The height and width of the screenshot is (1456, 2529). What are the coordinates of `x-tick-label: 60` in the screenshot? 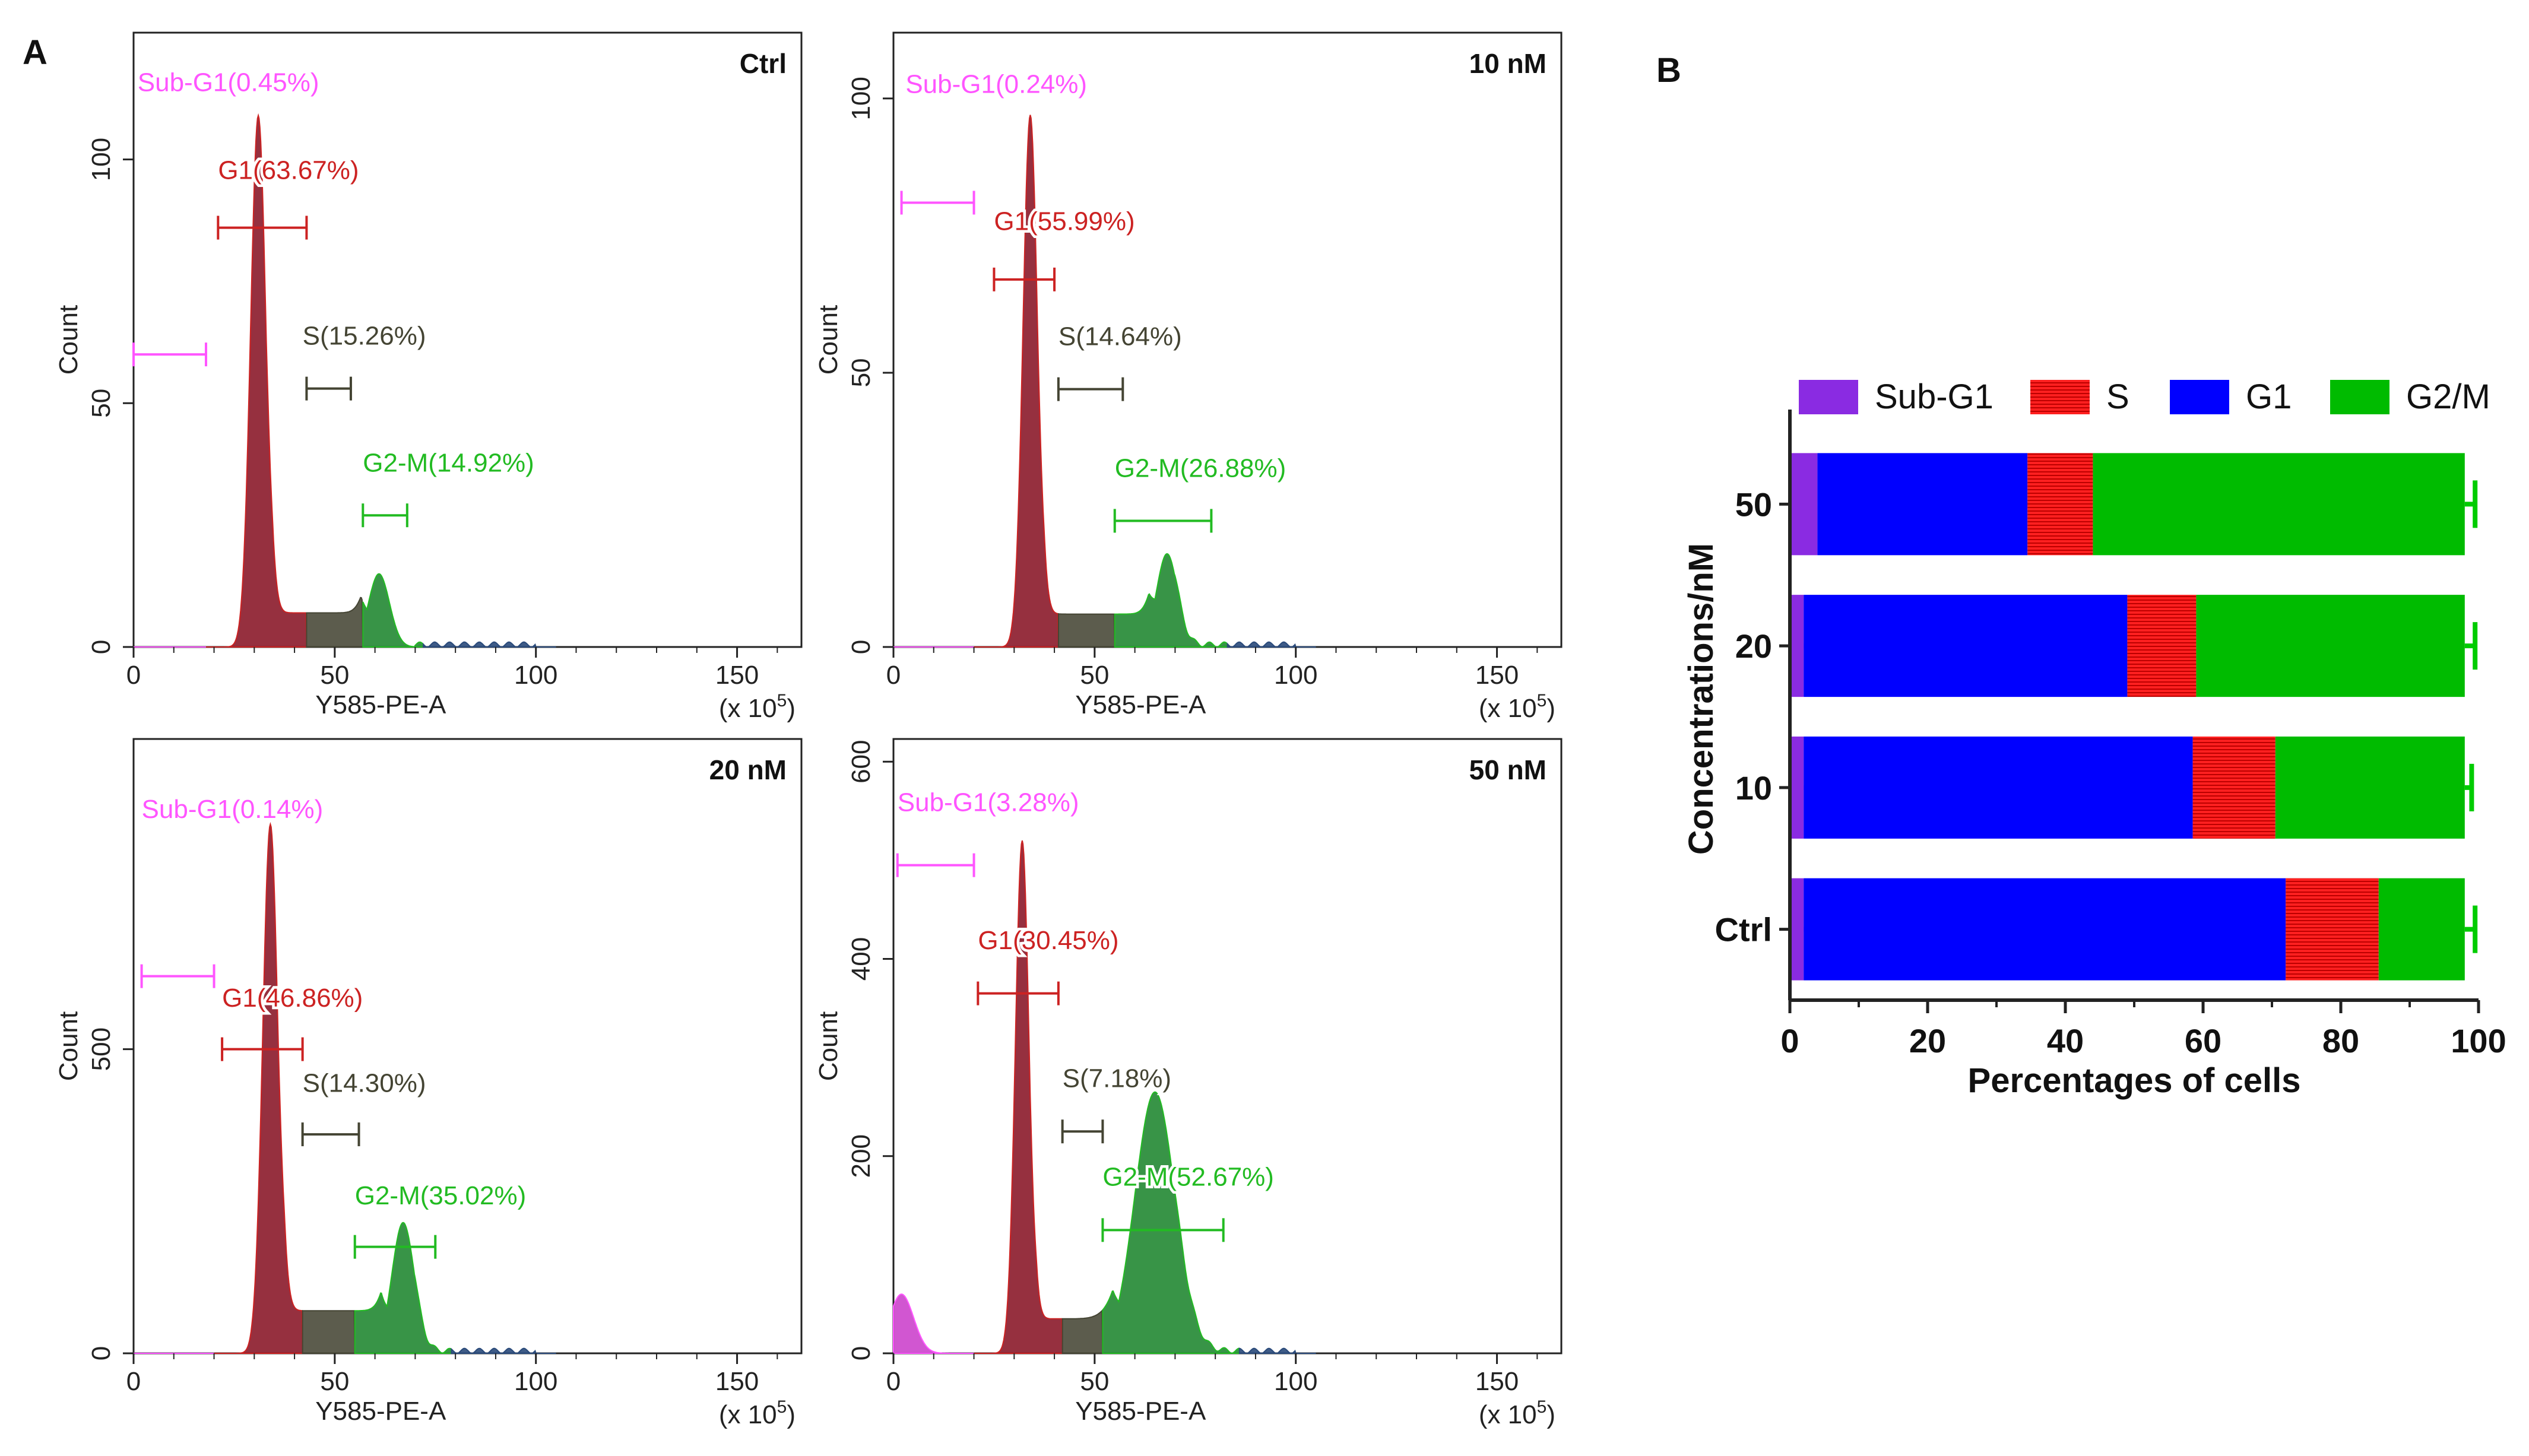 It's located at (2203, 1041).